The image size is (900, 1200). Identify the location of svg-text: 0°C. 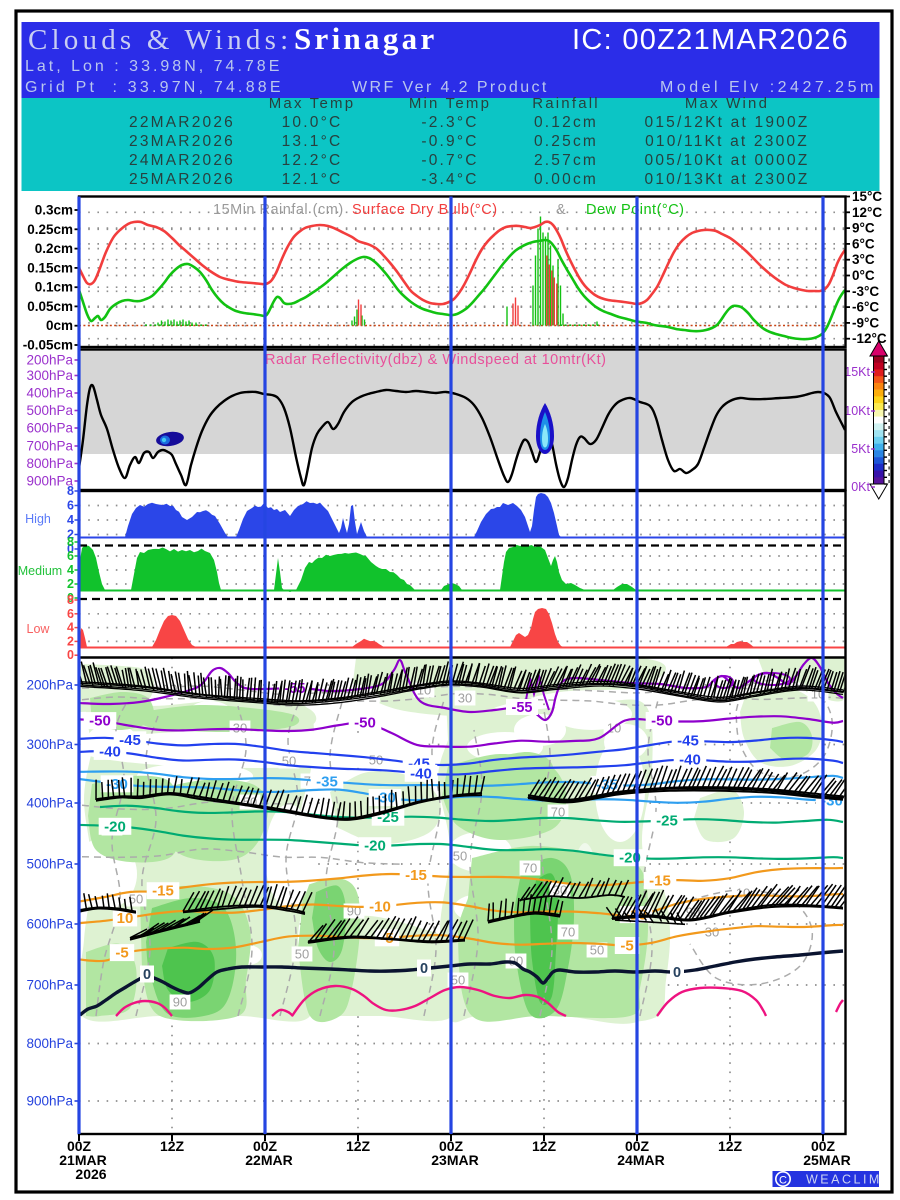
(863, 275).